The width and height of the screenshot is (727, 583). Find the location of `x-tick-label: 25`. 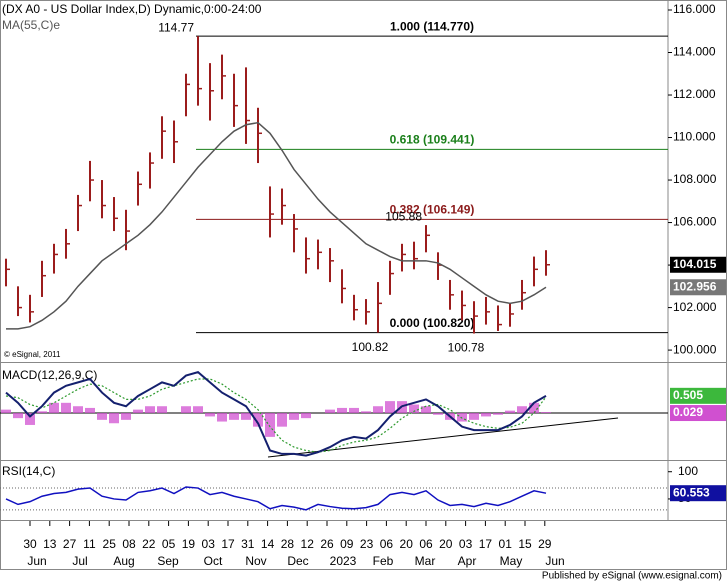

x-tick-label: 25 is located at coordinates (110, 544).